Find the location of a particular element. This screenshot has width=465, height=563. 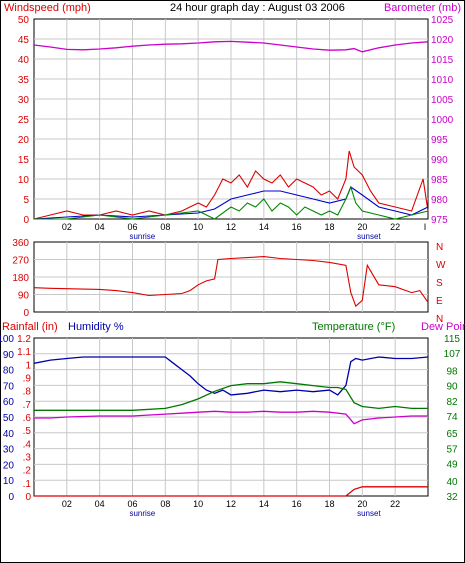

rainfall-y-tick: .7 is located at coordinates (27, 405).